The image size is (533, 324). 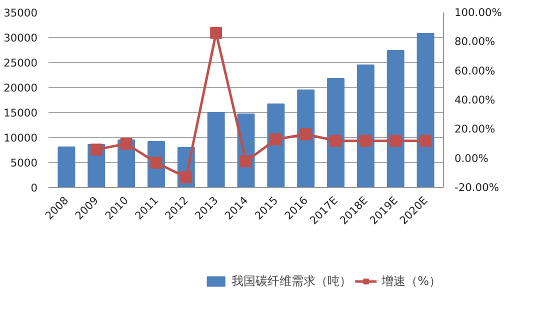 What do you see at coordinates (411, 281) in the screenshot?
I see `legend-label: 增速（%）` at bounding box center [411, 281].